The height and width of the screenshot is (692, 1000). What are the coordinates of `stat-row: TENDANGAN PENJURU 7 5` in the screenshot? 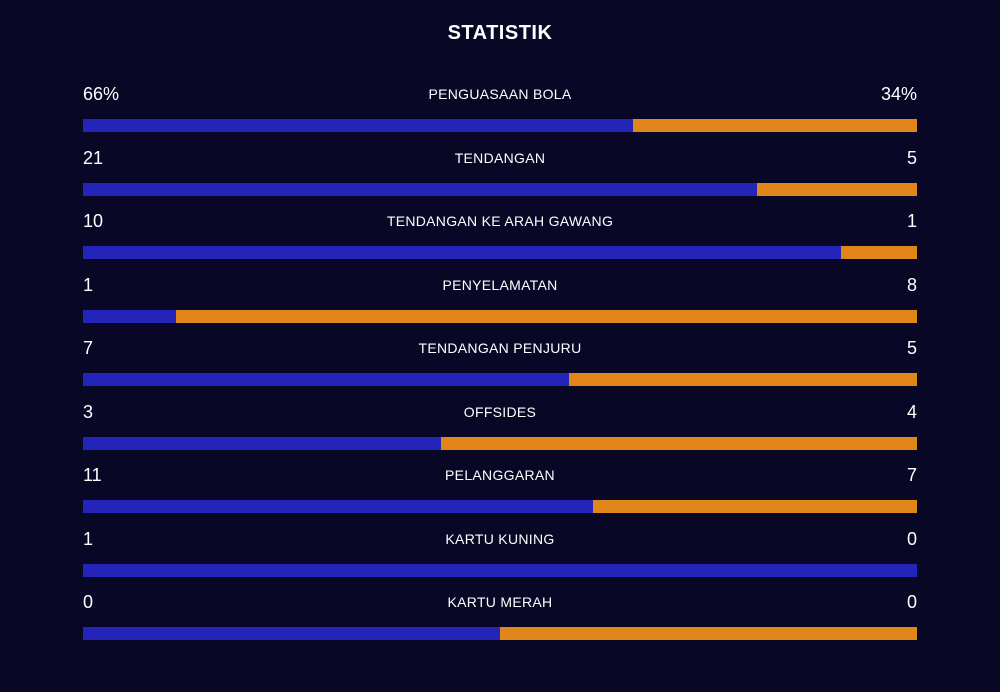 It's located at (500, 366).